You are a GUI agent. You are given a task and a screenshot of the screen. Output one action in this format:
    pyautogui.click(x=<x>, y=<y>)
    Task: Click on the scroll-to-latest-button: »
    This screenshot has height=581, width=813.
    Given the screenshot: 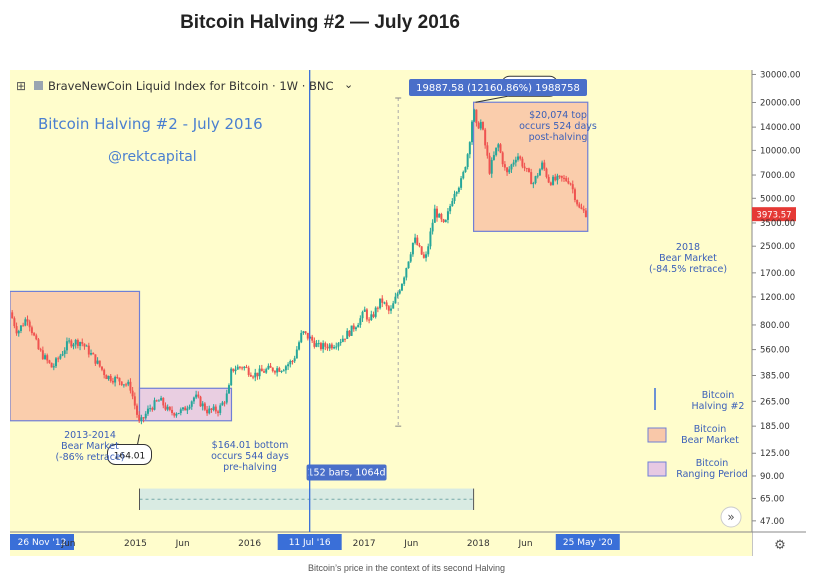 What is the action you would take?
    pyautogui.click(x=731, y=517)
    